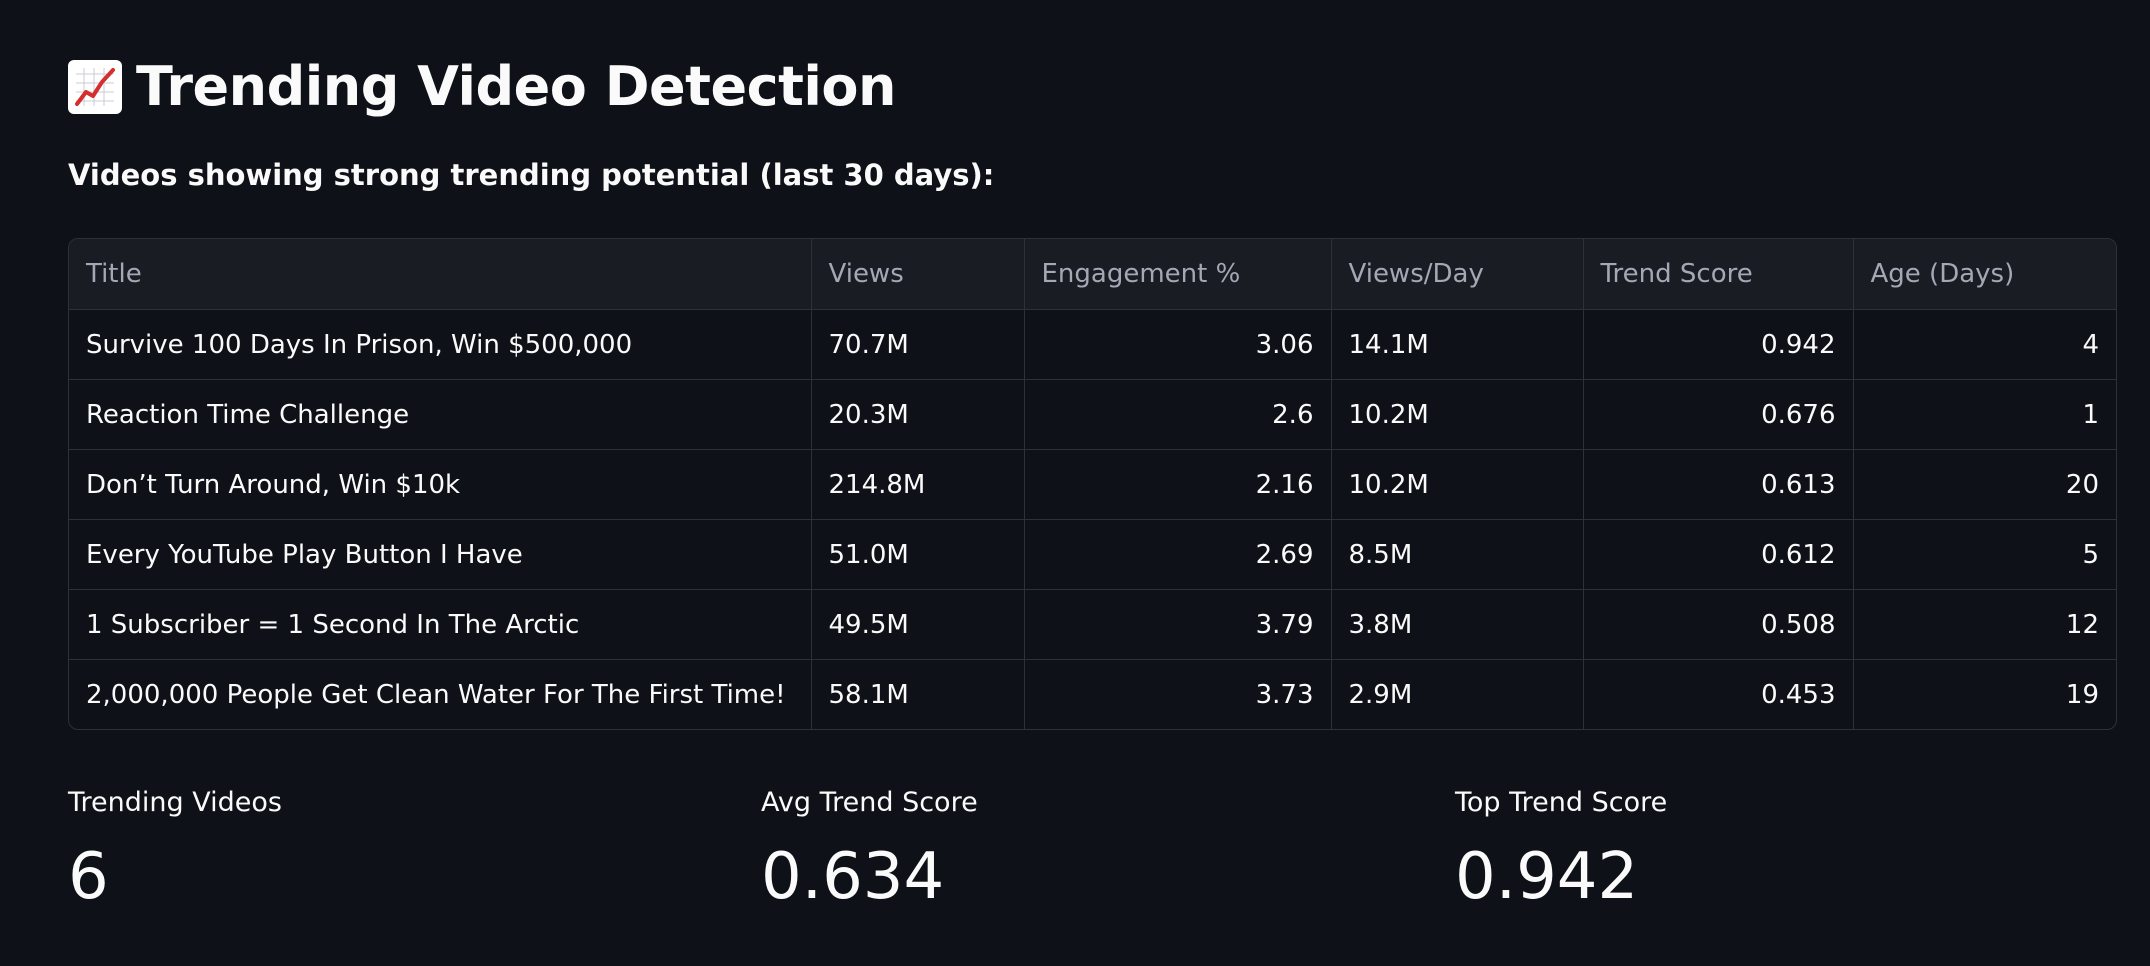 The width and height of the screenshot is (2150, 966). What do you see at coordinates (918, 624) in the screenshot?
I see `cell-views: 49.5M` at bounding box center [918, 624].